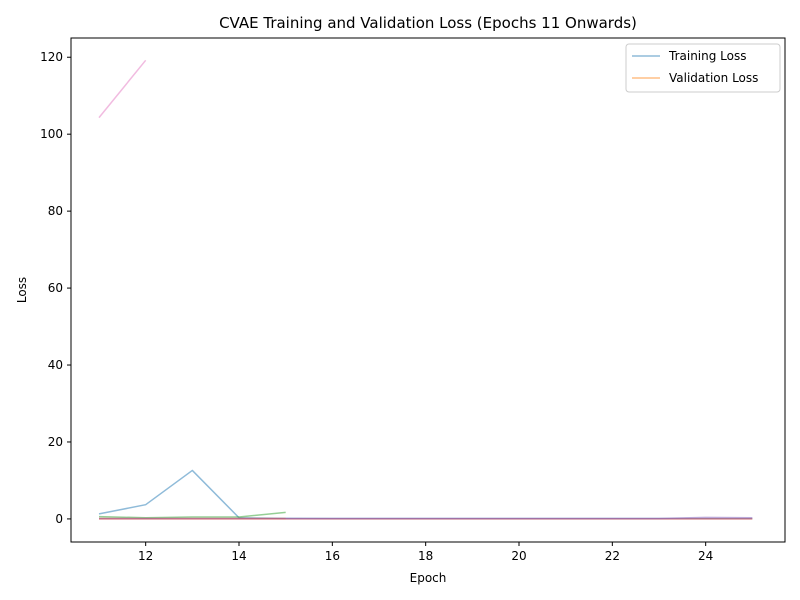 The width and height of the screenshot is (800, 600). Describe the element at coordinates (518, 556) in the screenshot. I see `x-tick-label: 20` at that location.